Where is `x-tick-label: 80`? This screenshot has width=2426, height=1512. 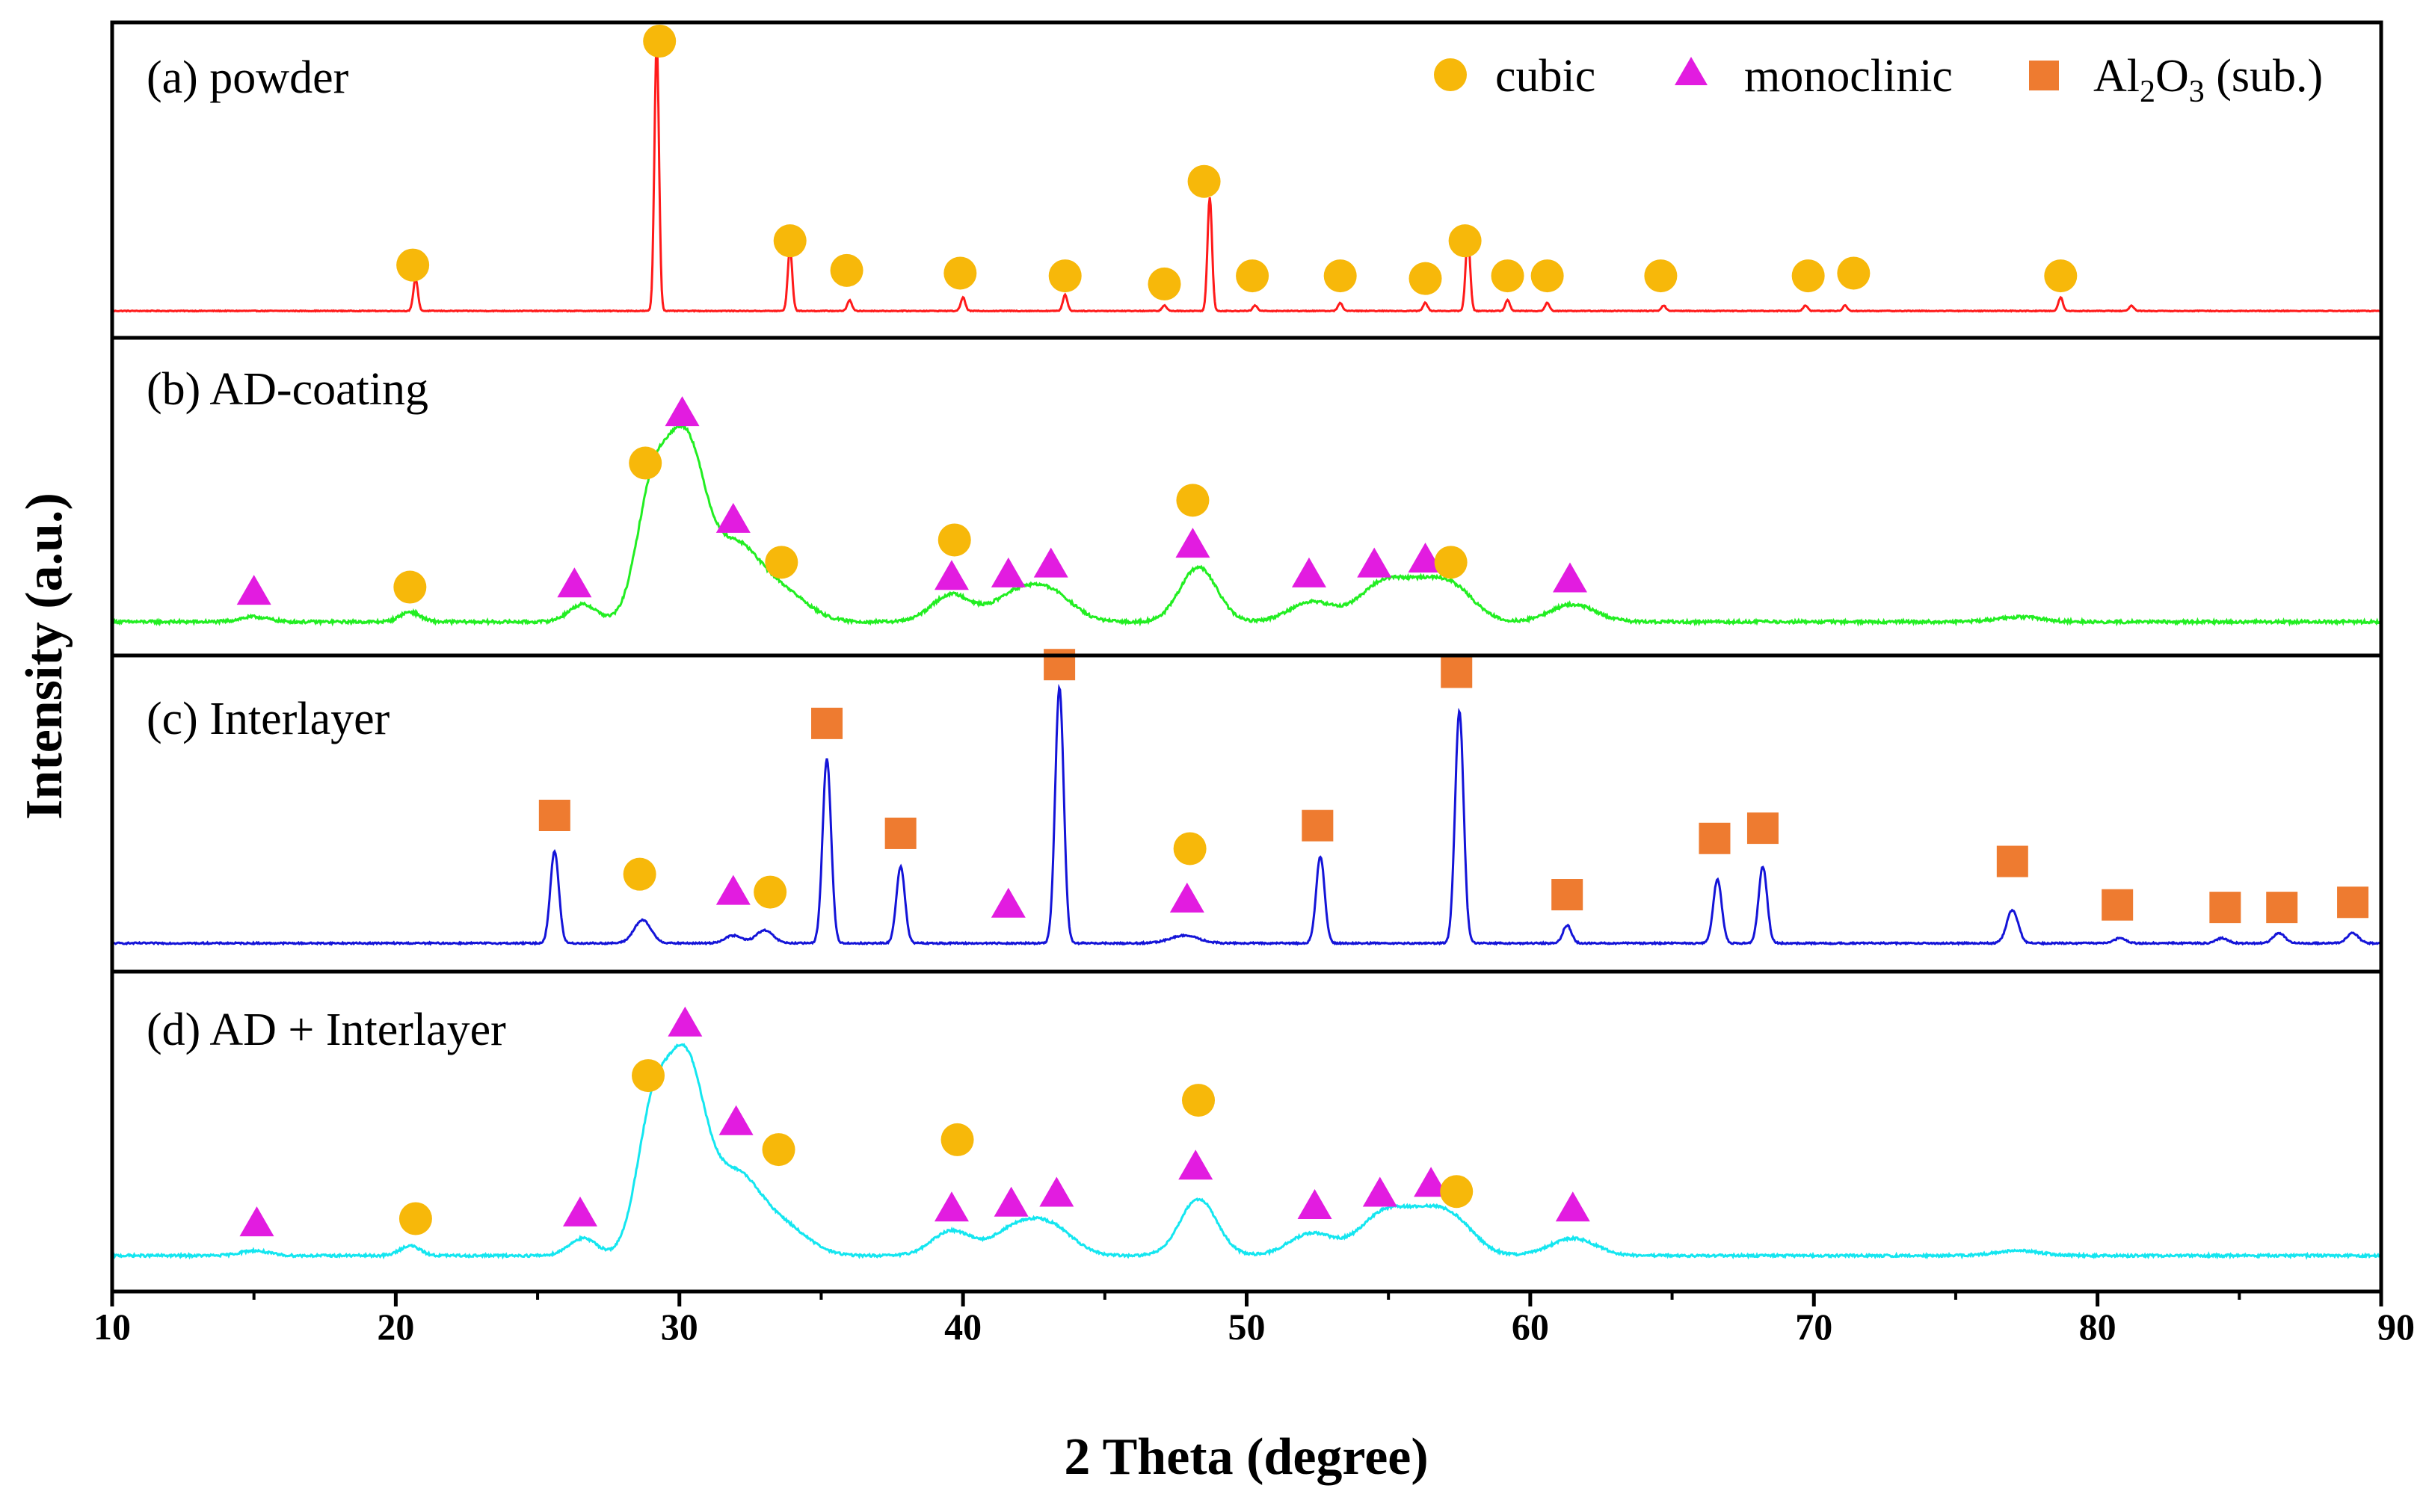
x-tick-label: 80 is located at coordinates (2097, 1327).